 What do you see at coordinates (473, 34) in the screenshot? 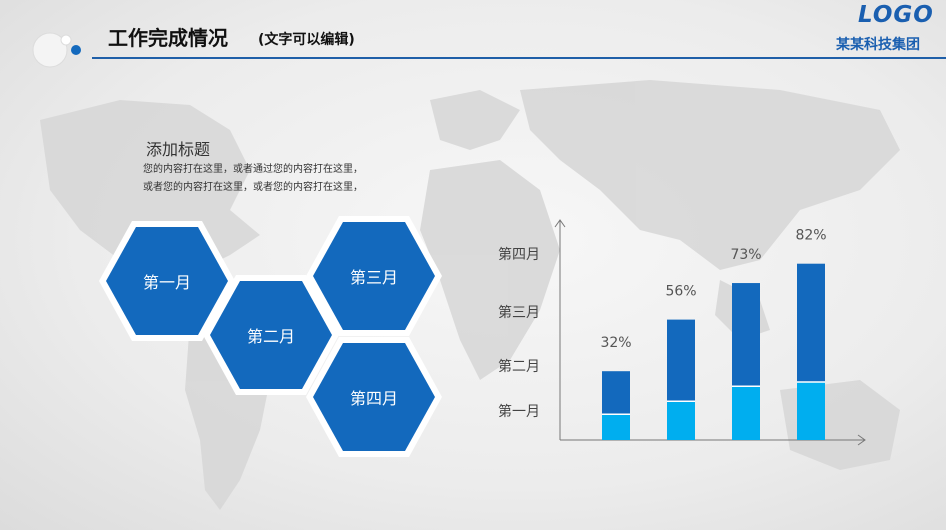
I see `header: 工作完成情况 (文字可以编辑) LOGO 某某科技集团` at bounding box center [473, 34].